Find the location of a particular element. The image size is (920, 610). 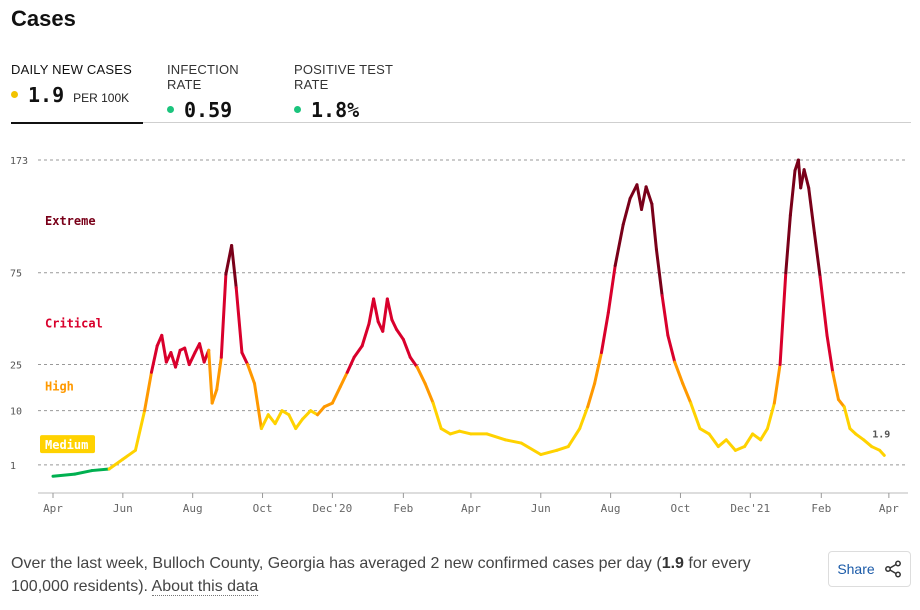

share-icon is located at coordinates (892, 569).